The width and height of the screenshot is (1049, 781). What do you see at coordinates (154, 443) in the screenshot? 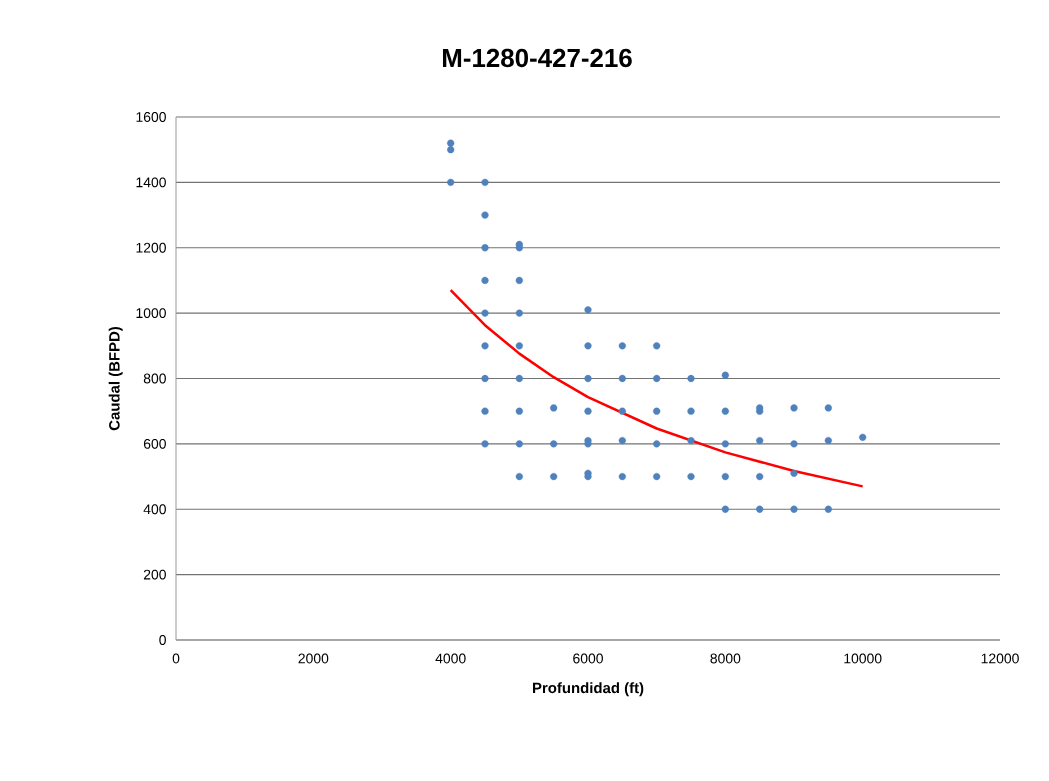
I see `y-tick-label: 600` at bounding box center [154, 443].